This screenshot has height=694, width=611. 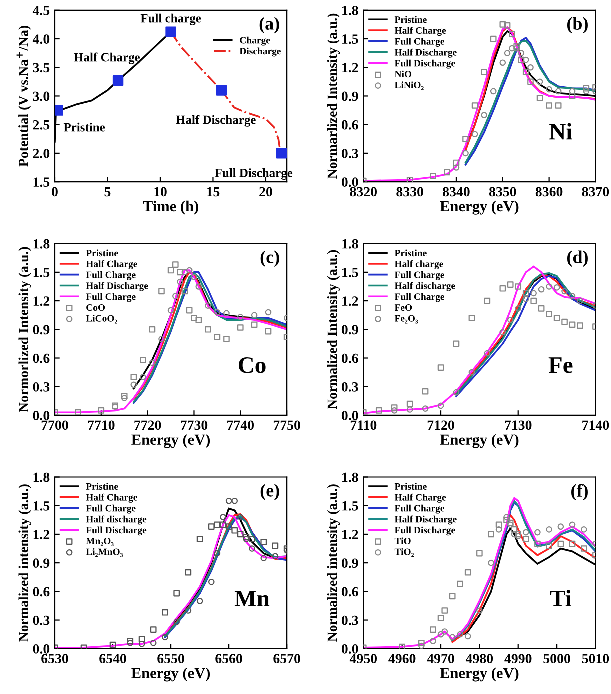 What do you see at coordinates (502, 192) in the screenshot?
I see `x-tick-label: 8350` at bounding box center [502, 192].